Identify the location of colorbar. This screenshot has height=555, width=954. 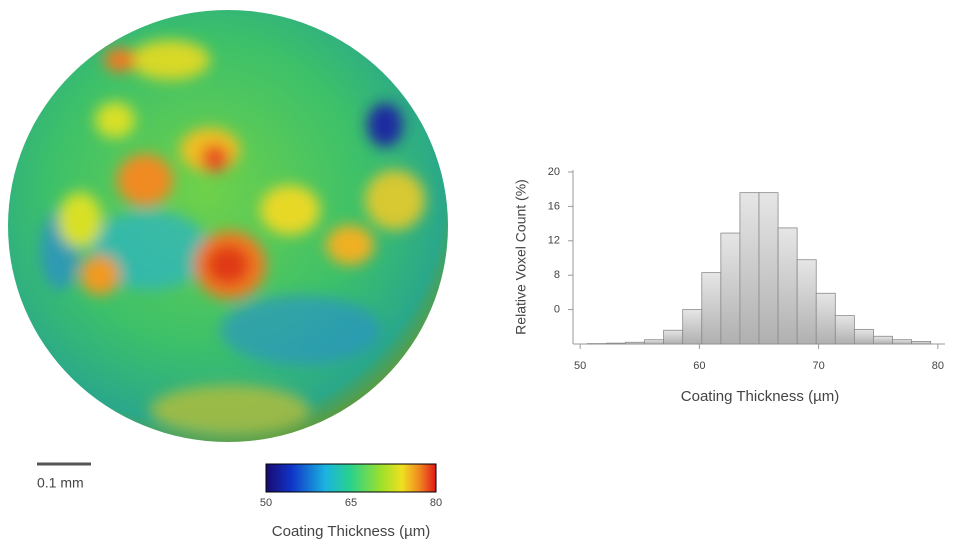
(351, 478).